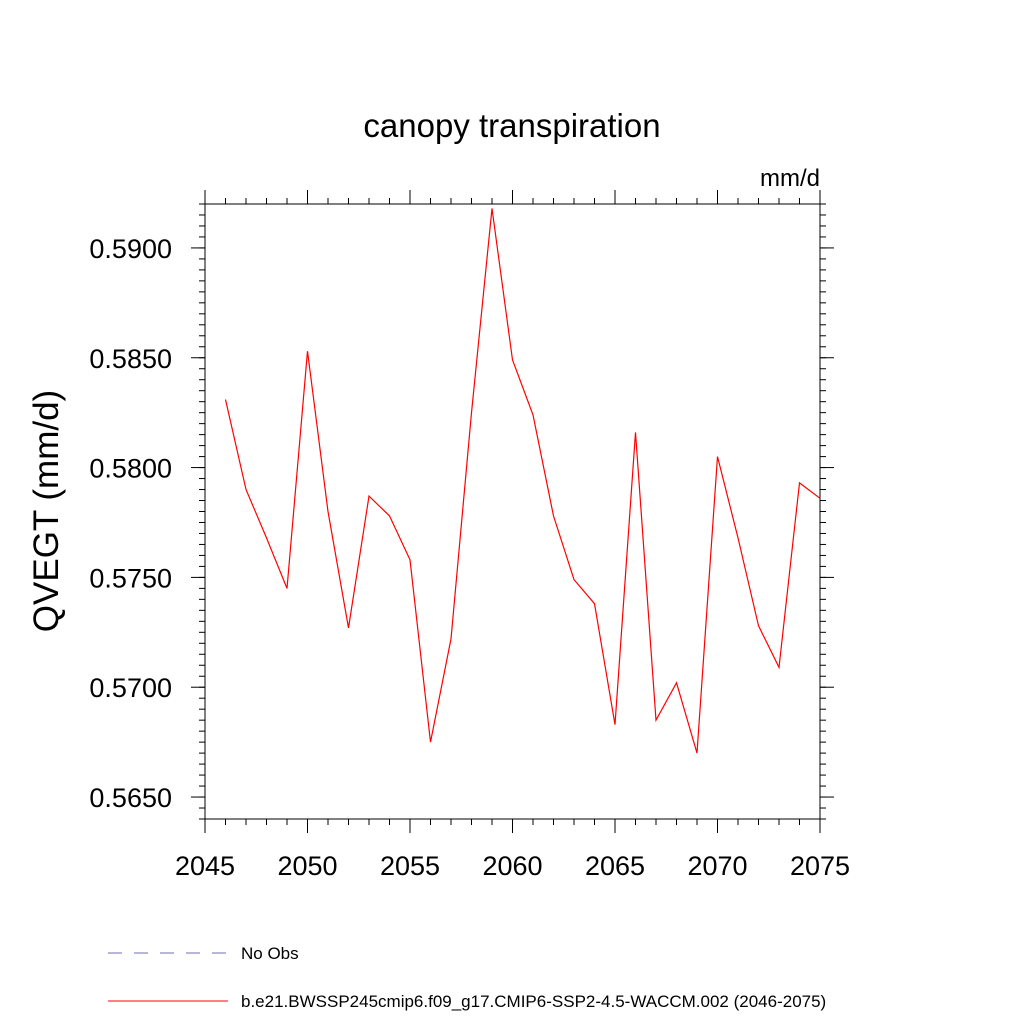 This screenshot has height=1024, width=1024. Describe the element at coordinates (511, 125) in the screenshot. I see `chart-title: canopy transpiration` at that location.